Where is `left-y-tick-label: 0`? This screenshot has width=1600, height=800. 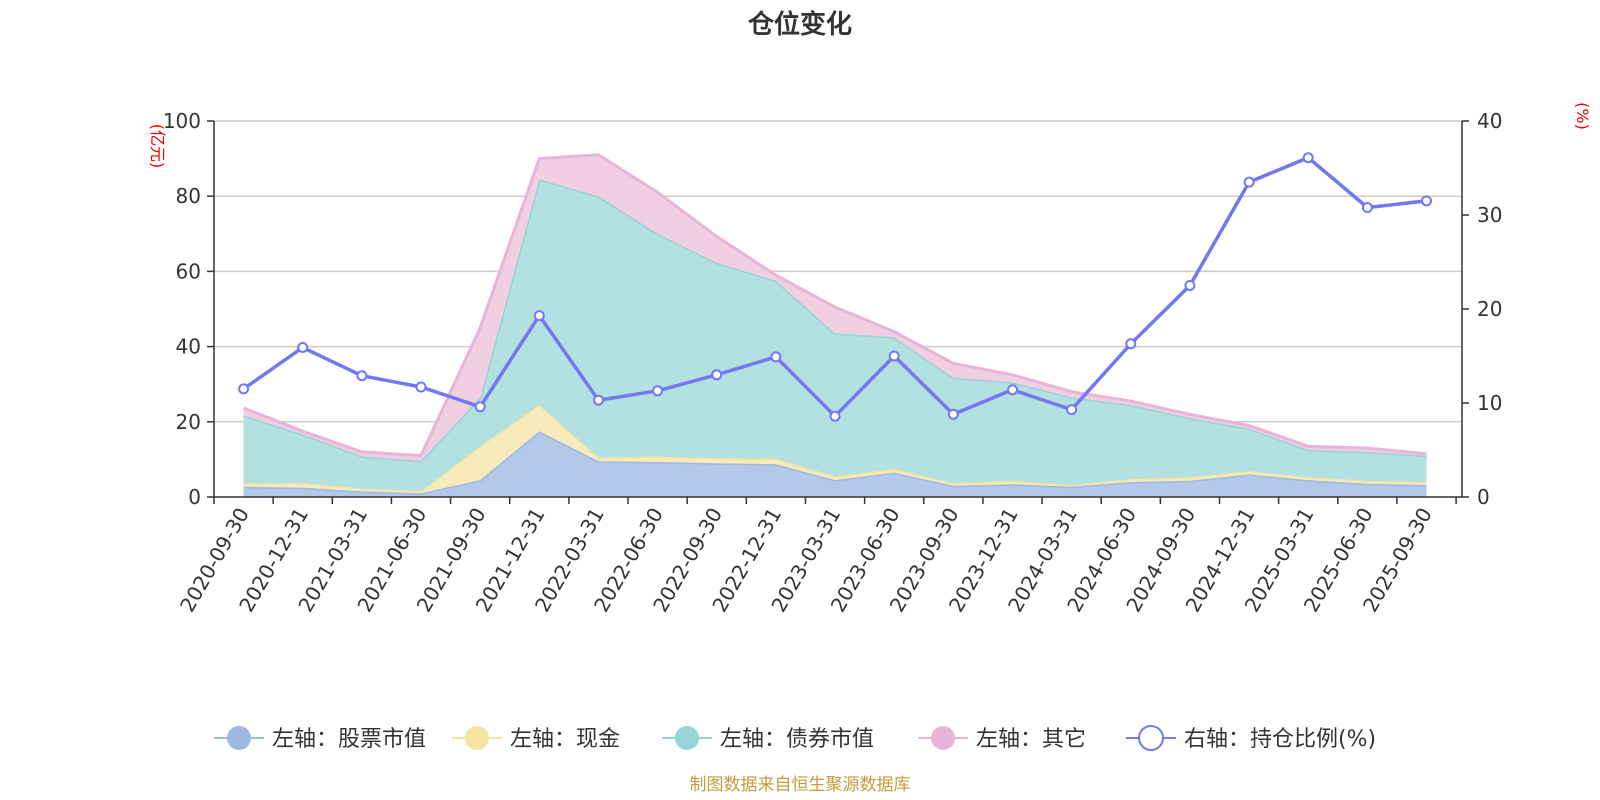
left-y-tick-label: 0 is located at coordinates (194, 497).